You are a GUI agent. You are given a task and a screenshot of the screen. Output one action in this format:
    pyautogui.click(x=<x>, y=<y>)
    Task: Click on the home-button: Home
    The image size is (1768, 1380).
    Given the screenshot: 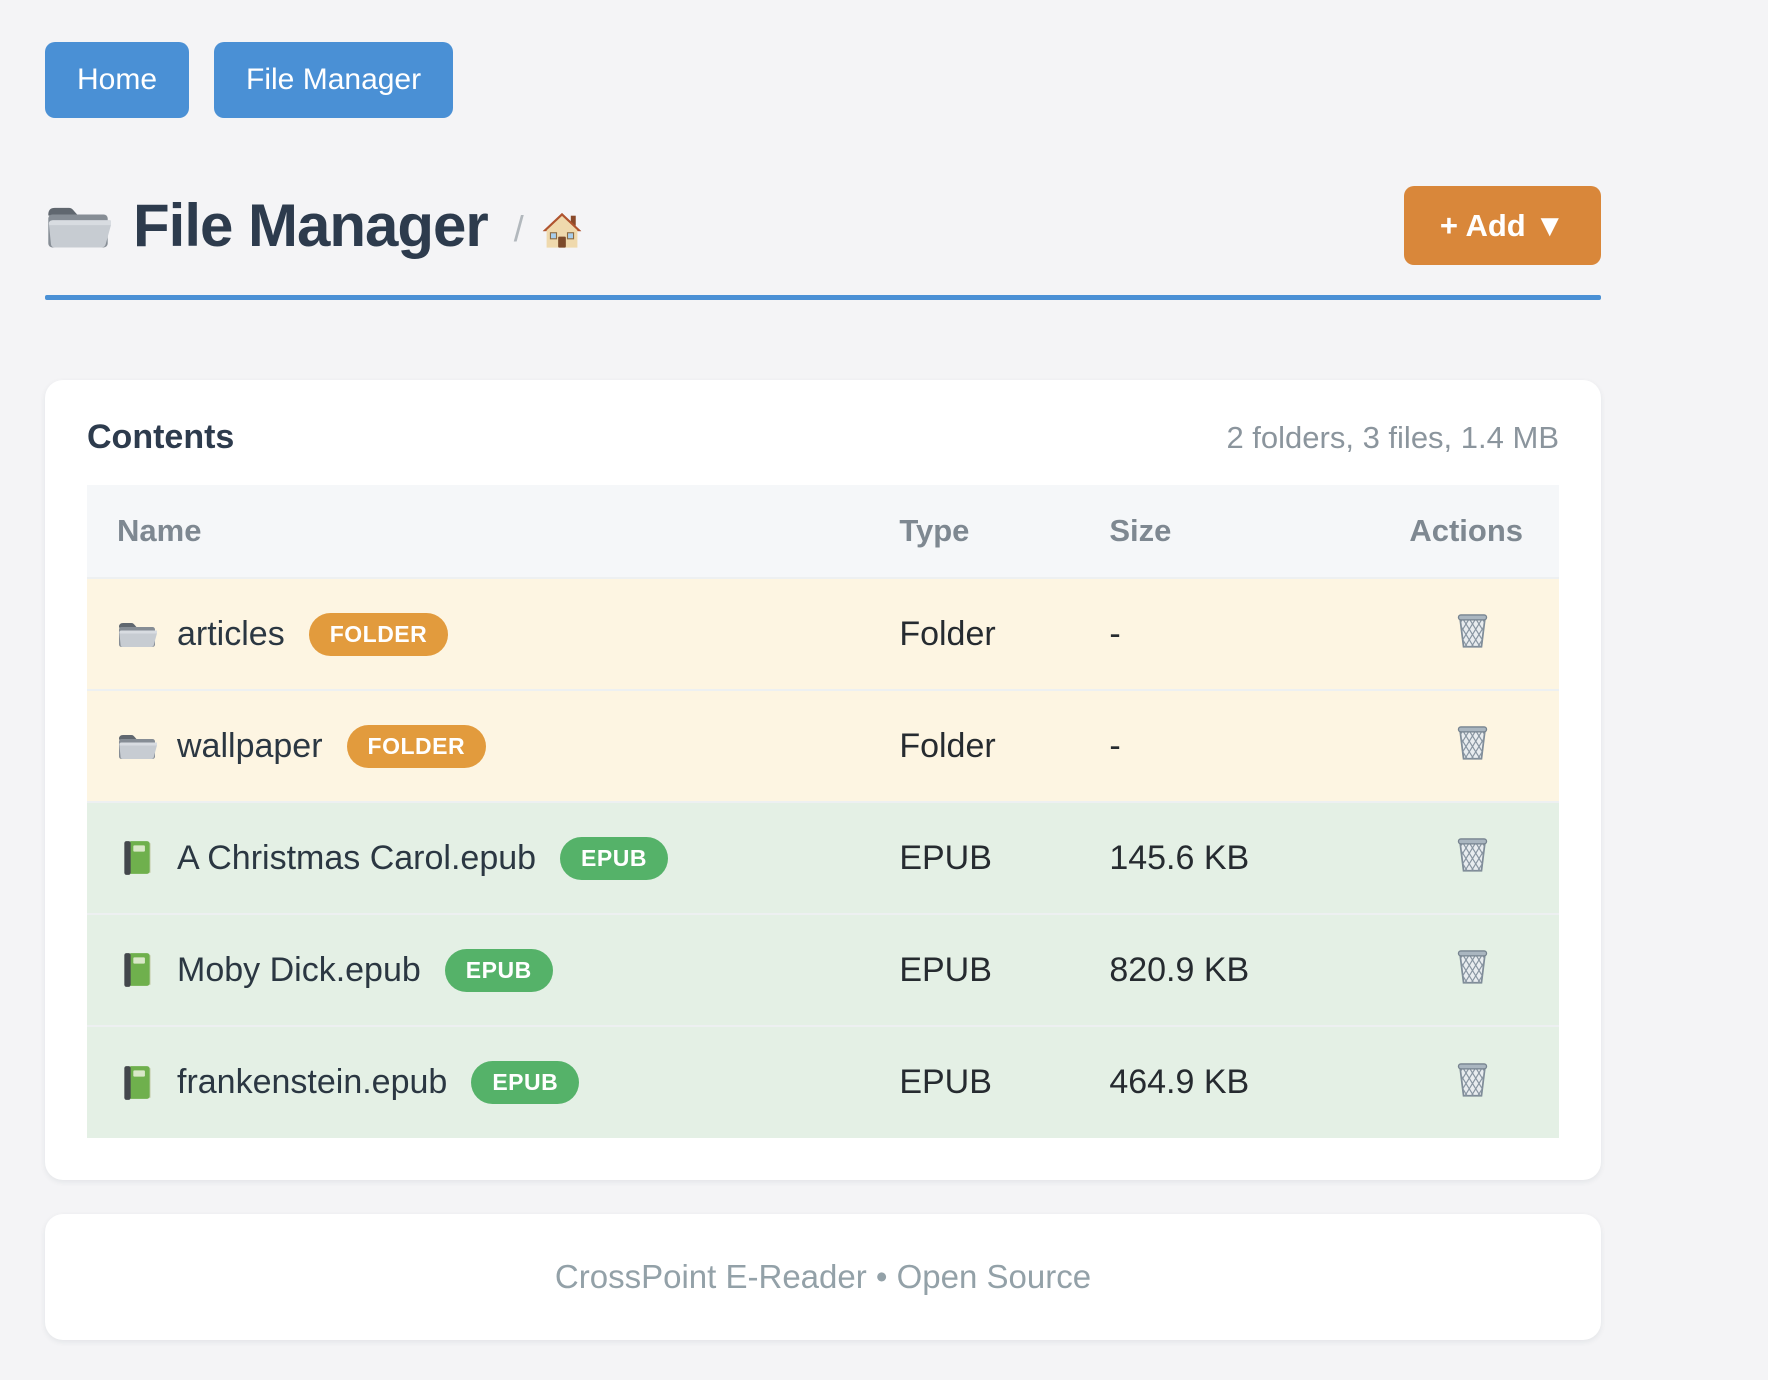 What is the action you would take?
    pyautogui.click(x=117, y=80)
    